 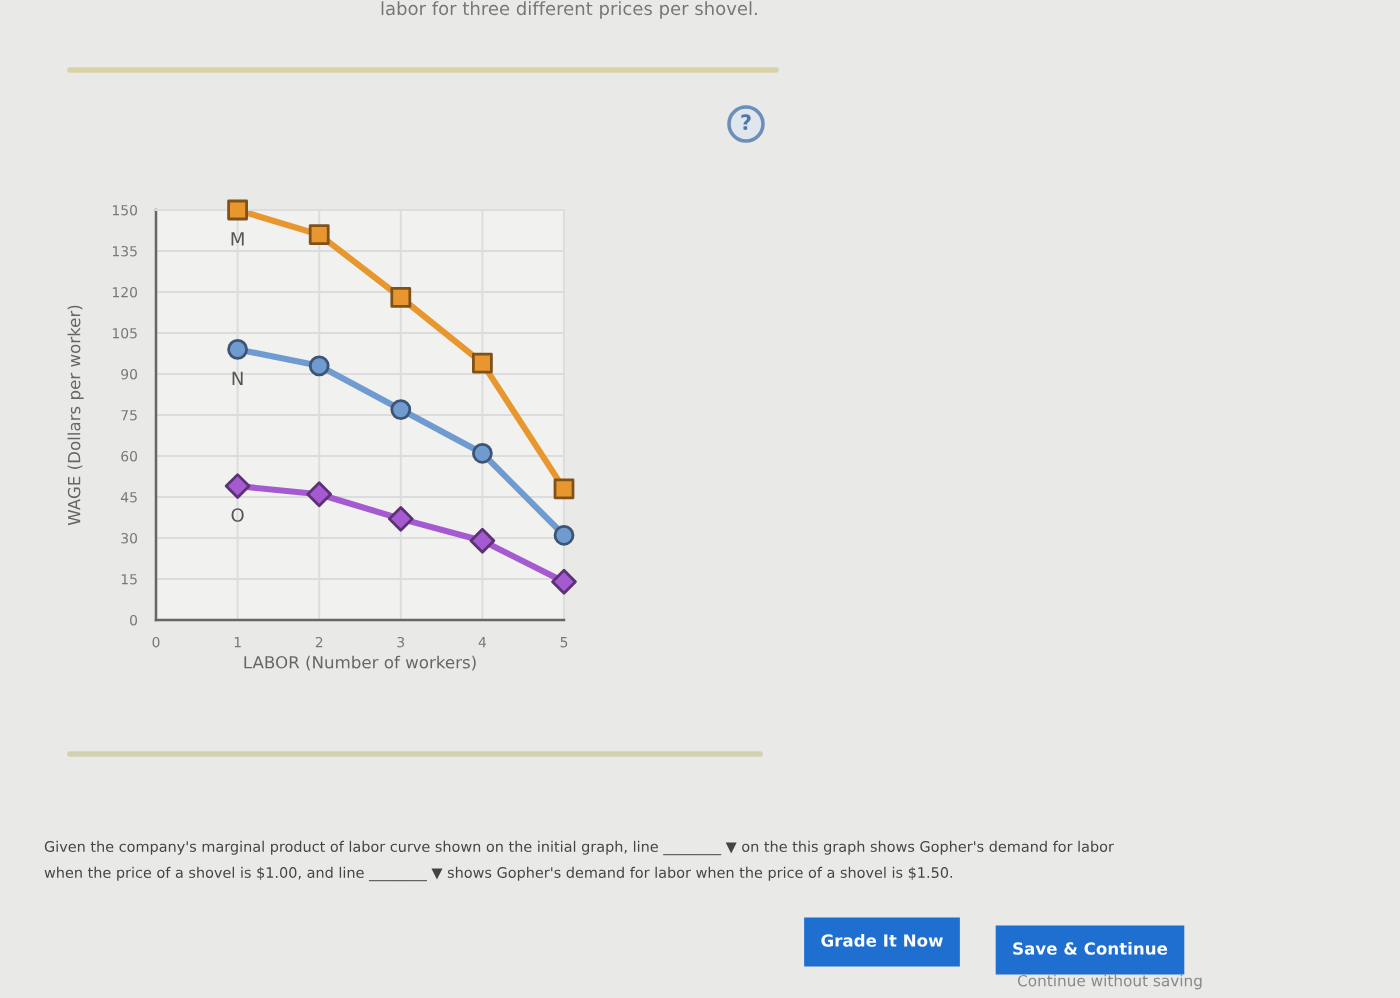 I want to click on text: Grade It Now, so click(x=882, y=940).